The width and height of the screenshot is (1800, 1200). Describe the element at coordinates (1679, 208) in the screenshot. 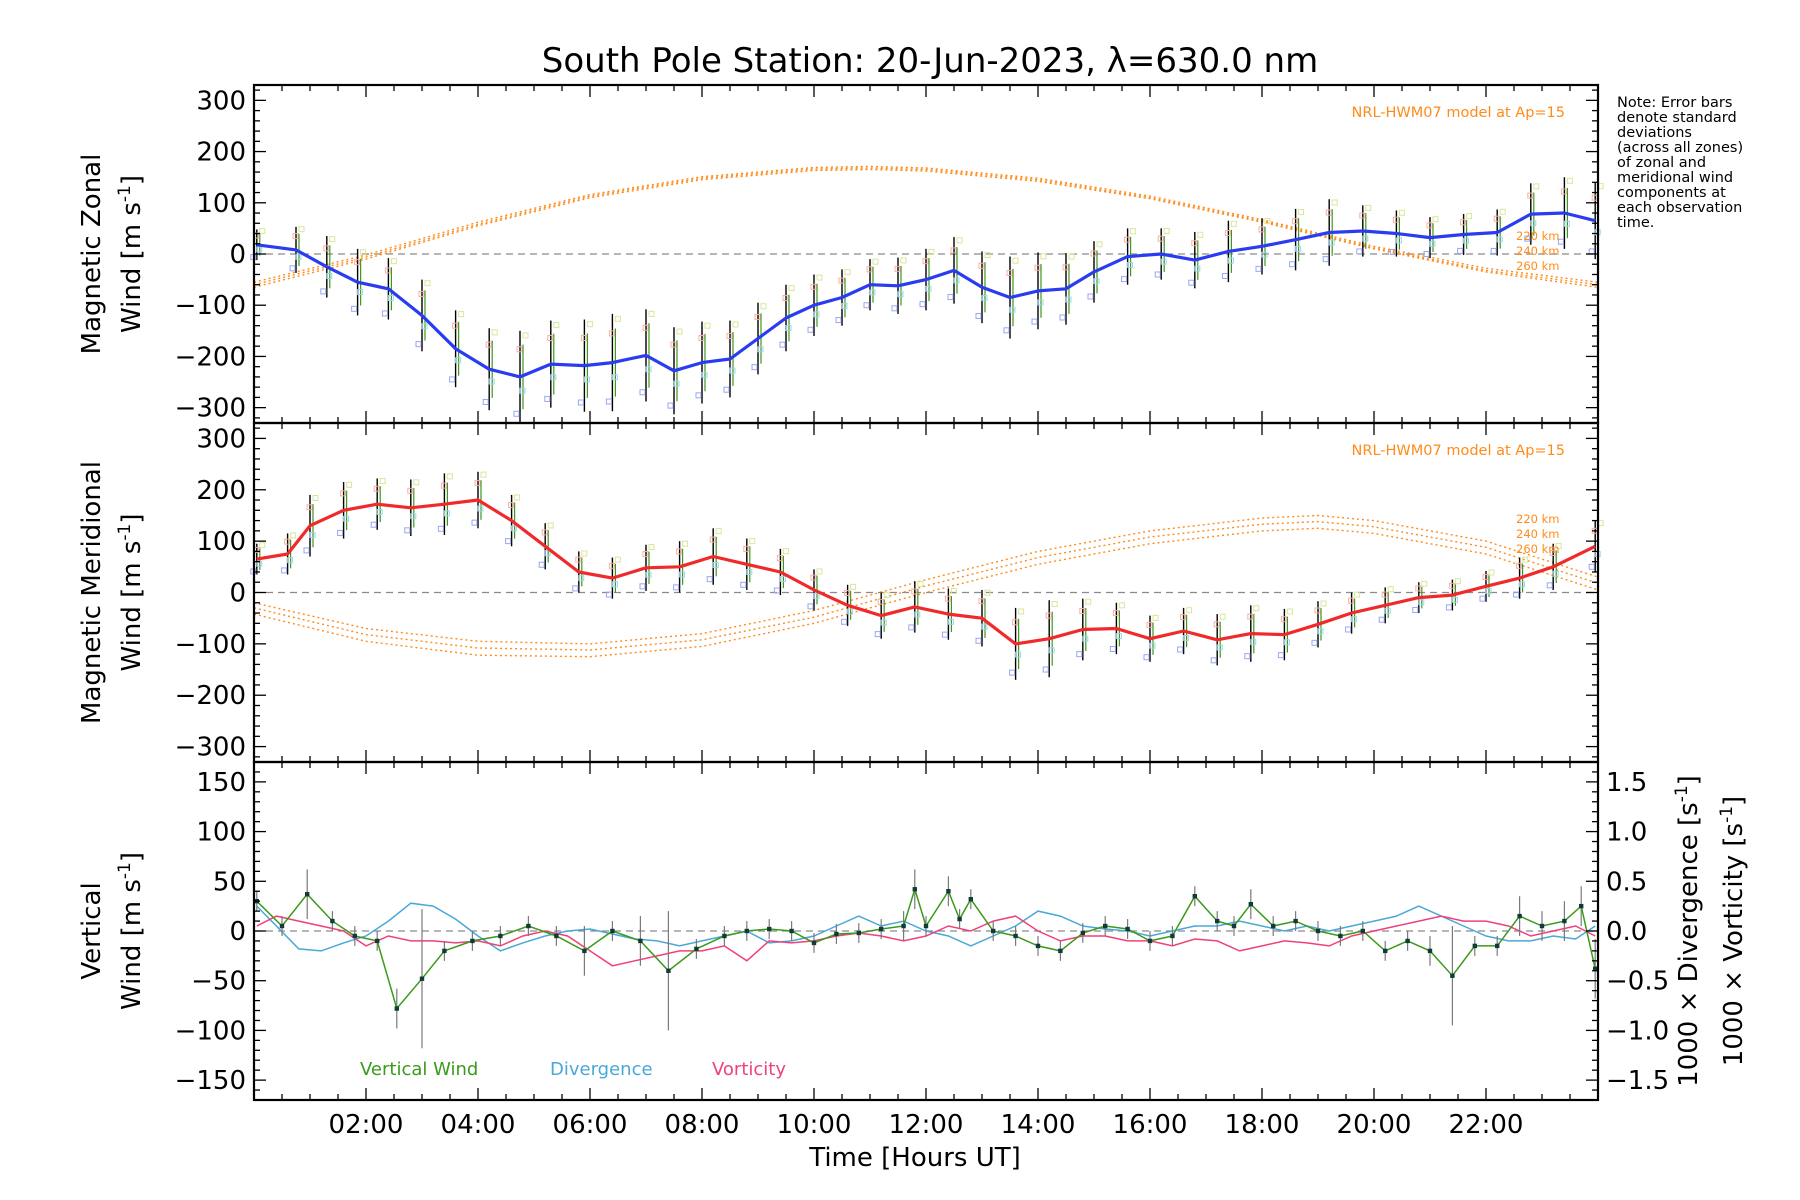

I see `note-line: each observation` at that location.